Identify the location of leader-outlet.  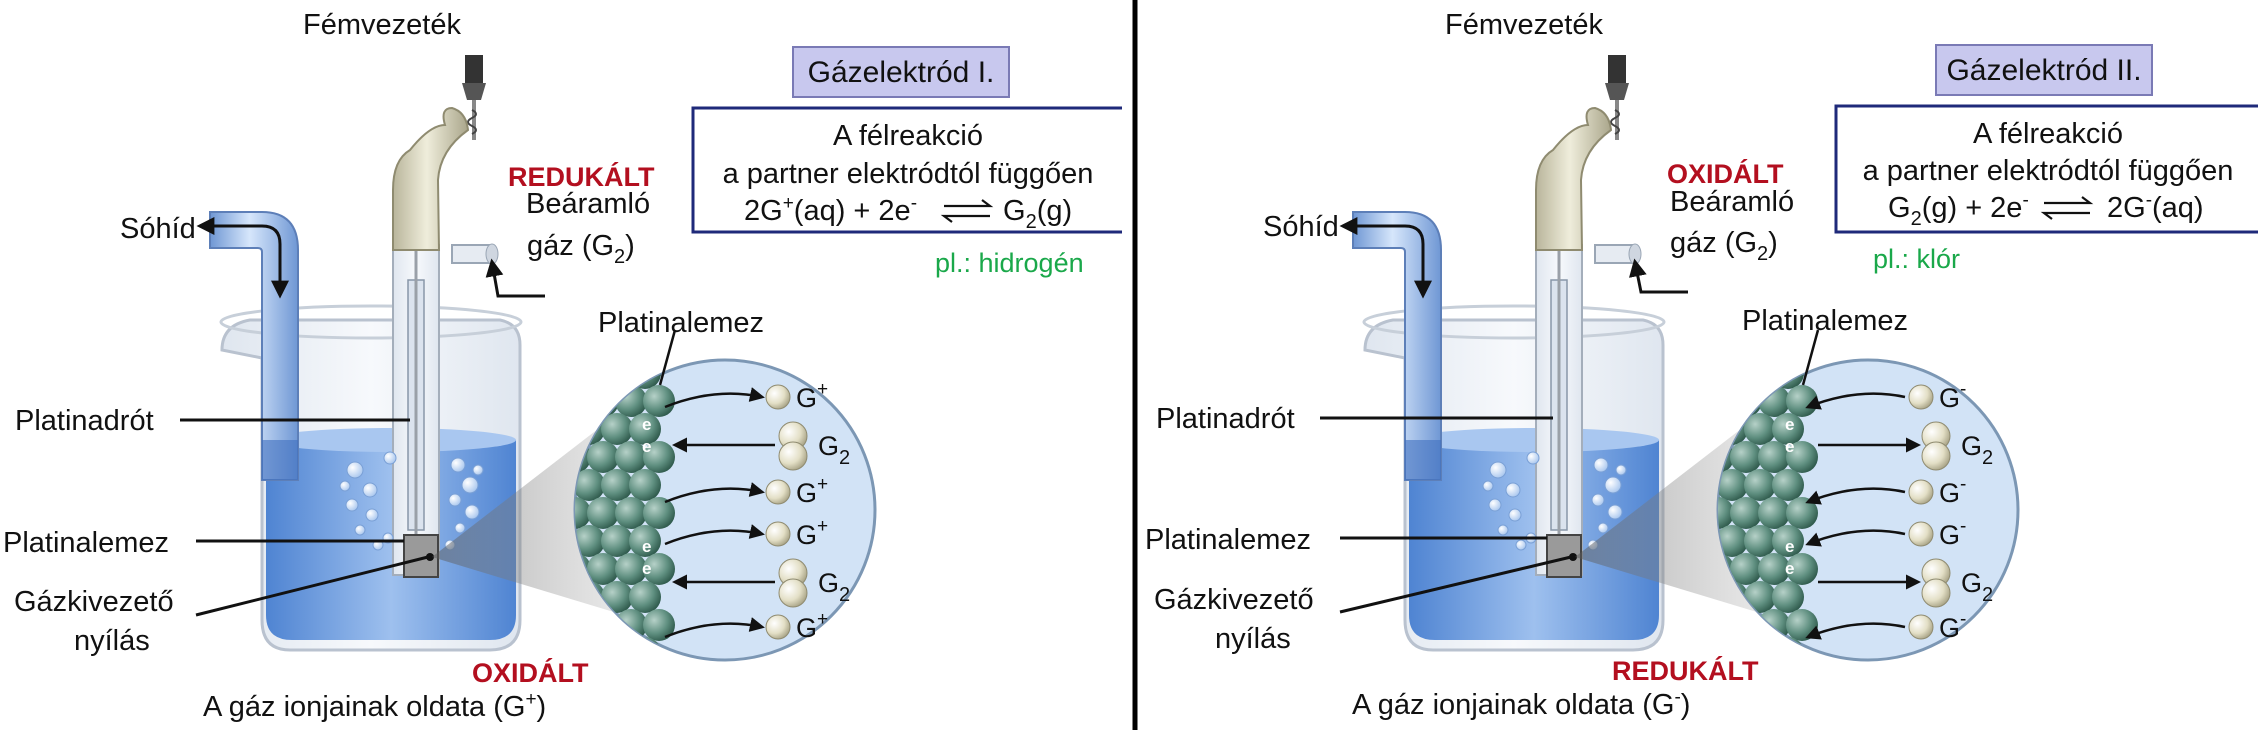
(312, 586).